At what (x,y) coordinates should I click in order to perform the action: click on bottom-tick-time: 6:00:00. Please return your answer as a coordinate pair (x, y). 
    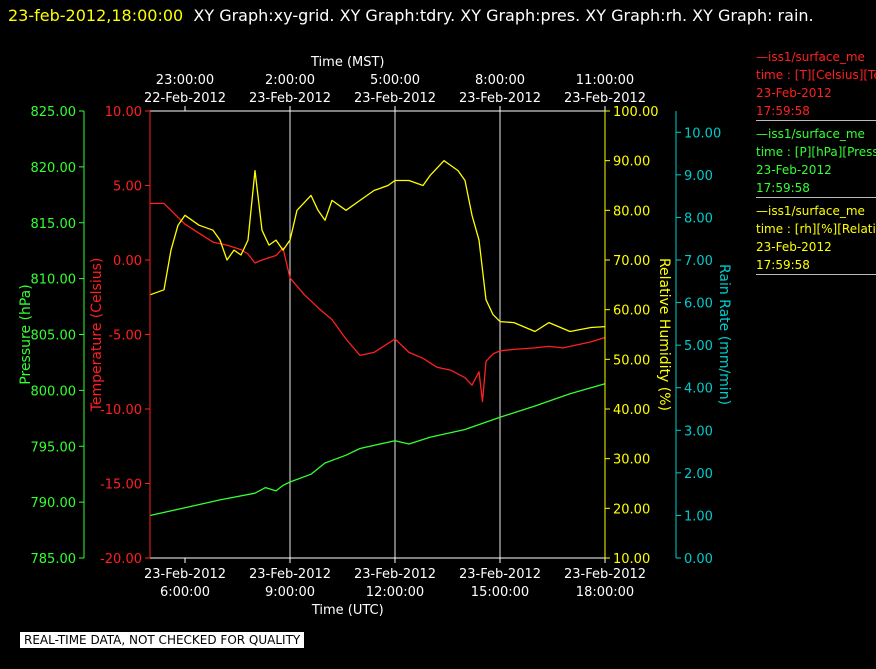
    Looking at the image, I should click on (185, 592).